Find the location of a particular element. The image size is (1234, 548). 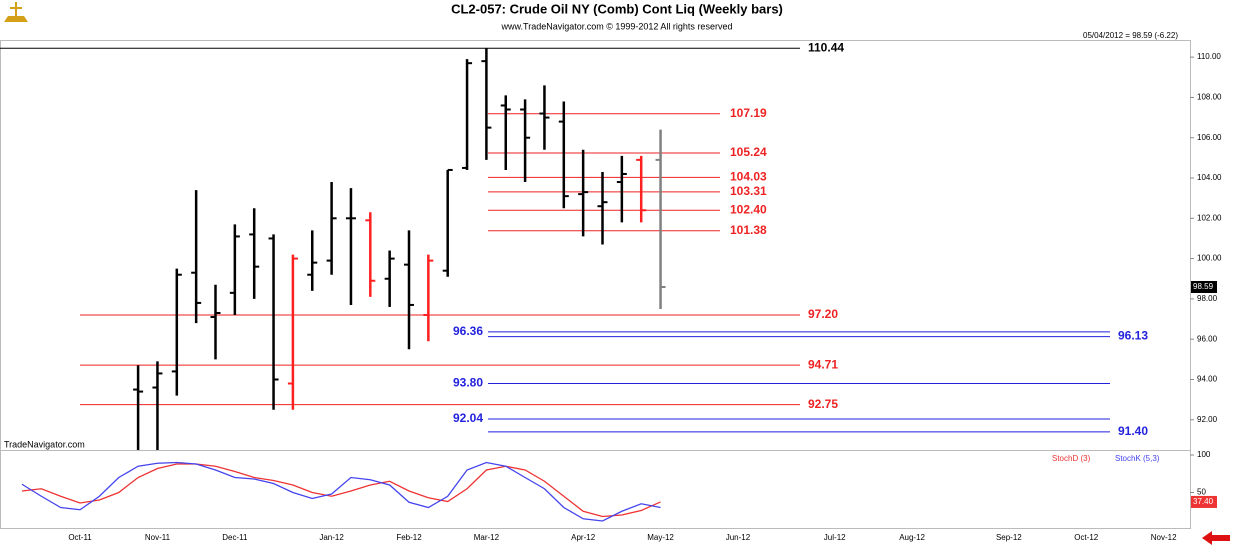

y-tick-label: 50 is located at coordinates (1201, 492).